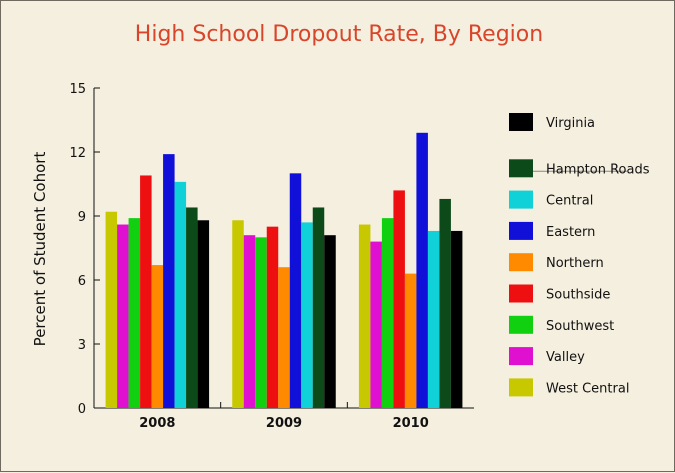  What do you see at coordinates (192, 307) in the screenshot?
I see `bar-hampton-roads-2008` at bounding box center [192, 307].